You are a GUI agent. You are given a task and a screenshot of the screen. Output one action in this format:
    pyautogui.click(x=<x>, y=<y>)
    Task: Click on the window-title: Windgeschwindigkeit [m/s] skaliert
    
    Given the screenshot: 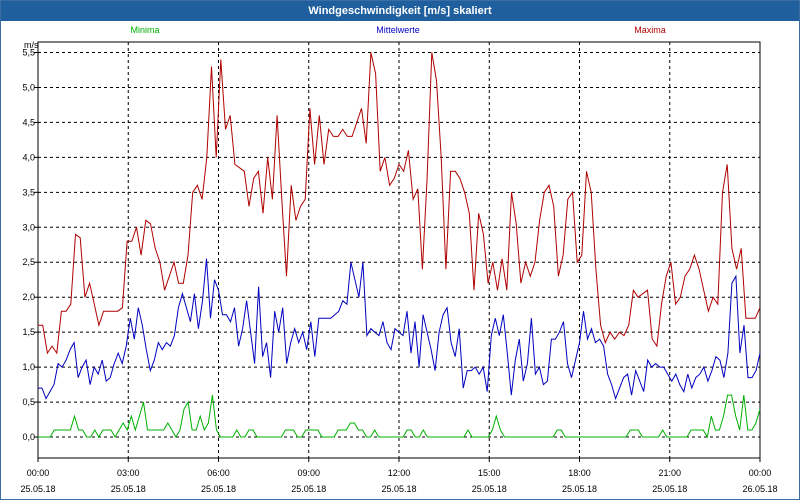 What is the action you would take?
    pyautogui.click(x=400, y=11)
    